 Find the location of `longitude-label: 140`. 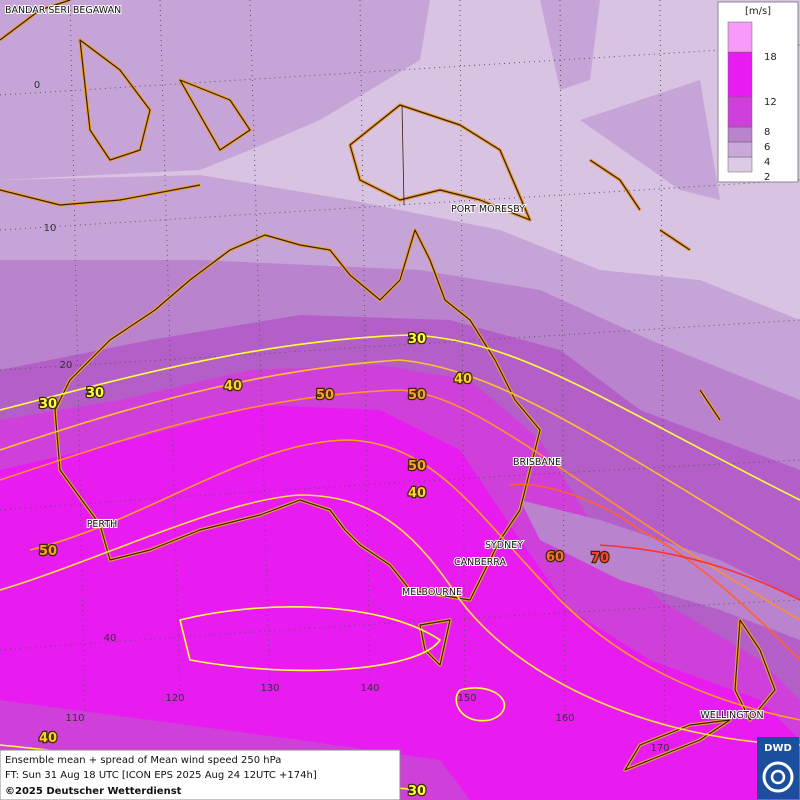

longitude-label: 140 is located at coordinates (369, 688).